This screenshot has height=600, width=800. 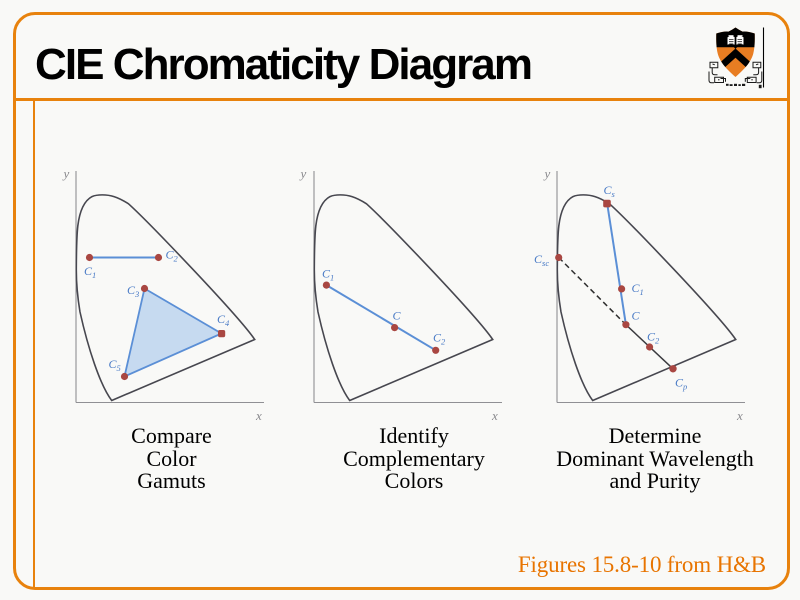 What do you see at coordinates (610, 191) in the screenshot?
I see `svg-text: Cs` at bounding box center [610, 191].